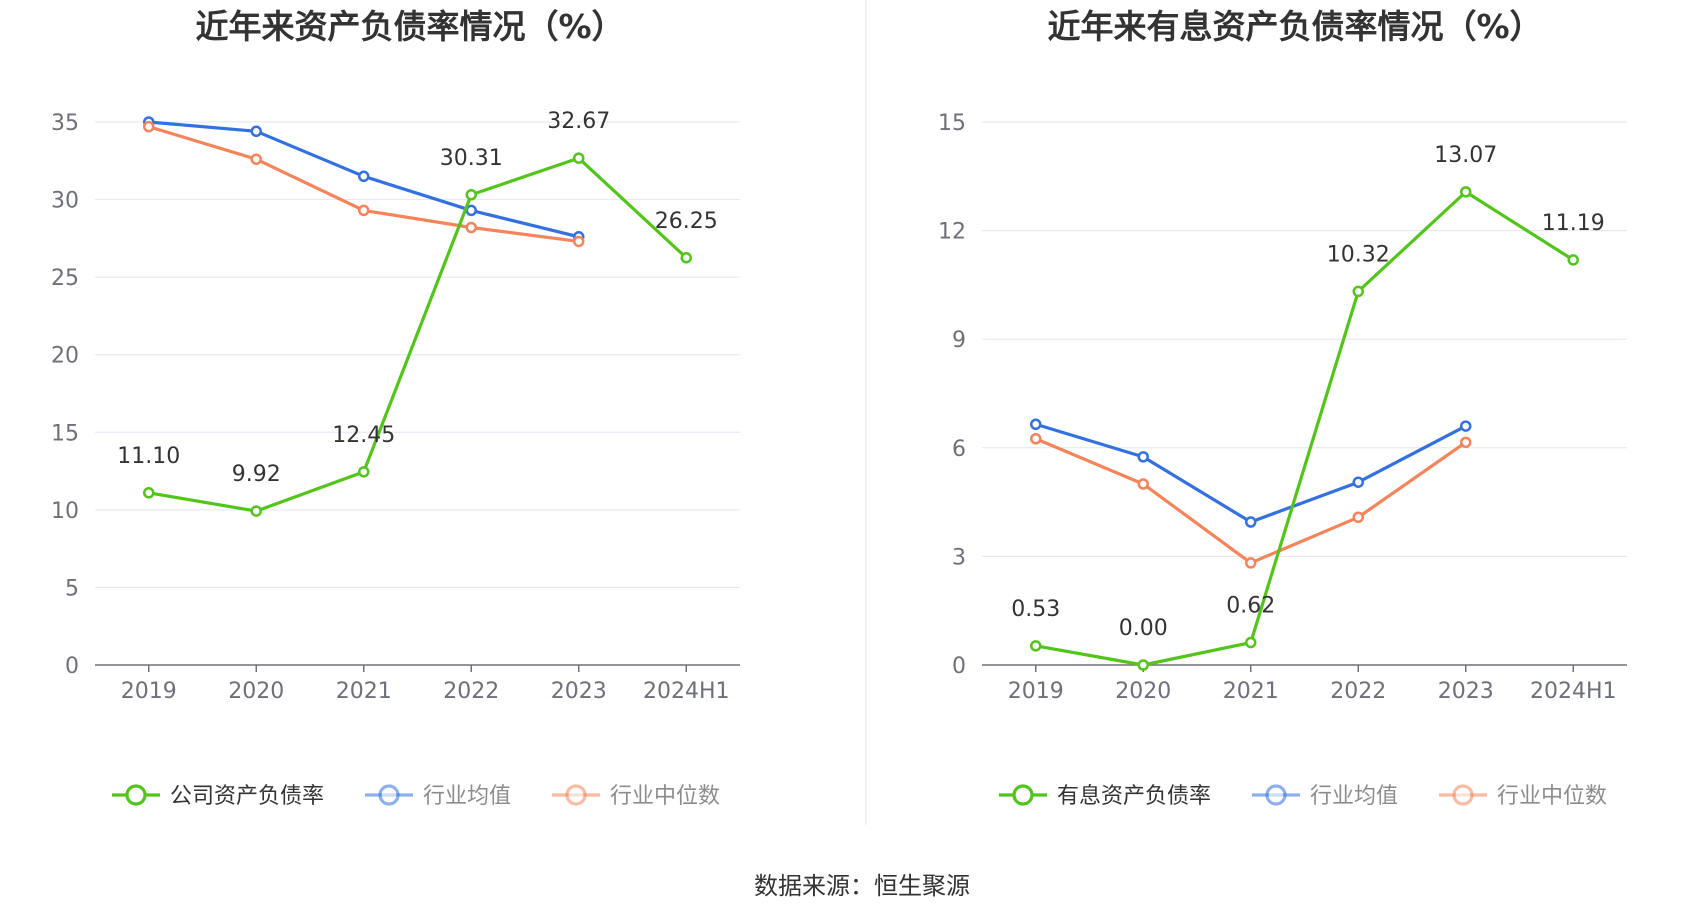  What do you see at coordinates (959, 449) in the screenshot?
I see `y-tick-label: 6` at bounding box center [959, 449].